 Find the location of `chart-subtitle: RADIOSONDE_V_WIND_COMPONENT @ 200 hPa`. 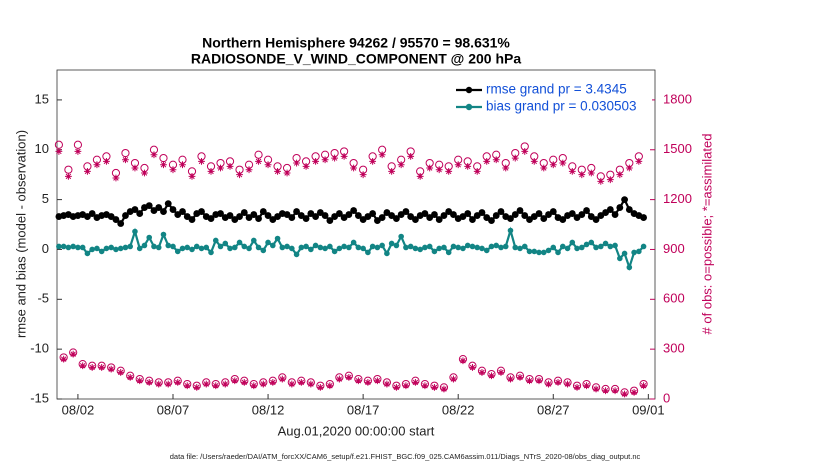

chart-subtitle: RADIOSONDE_V_WIND_COMPONENT @ 200 hPa is located at coordinates (356, 59).